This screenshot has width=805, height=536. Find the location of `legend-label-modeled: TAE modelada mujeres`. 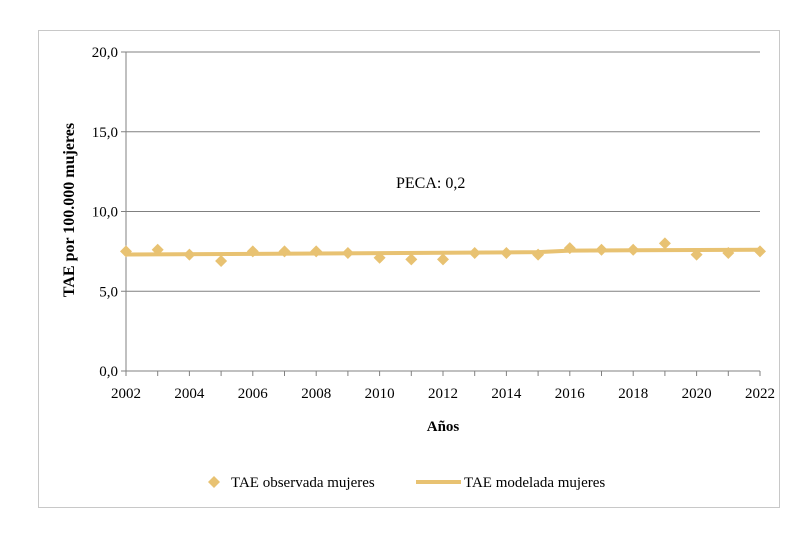

legend-label-modeled: TAE modelada mujeres is located at coordinates (534, 483).